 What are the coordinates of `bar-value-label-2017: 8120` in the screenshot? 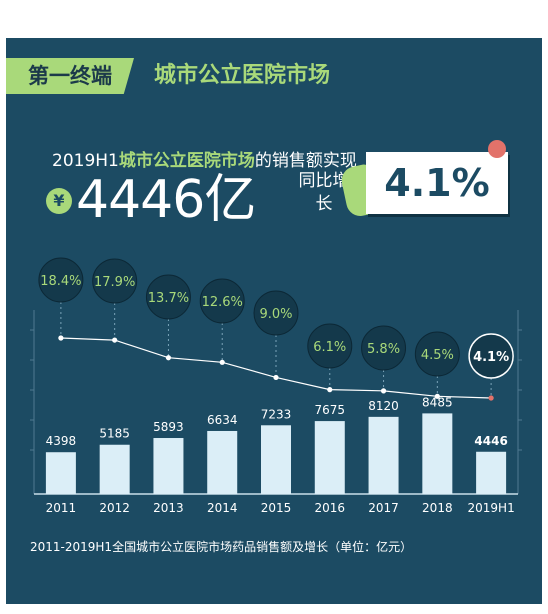 It's located at (383, 406).